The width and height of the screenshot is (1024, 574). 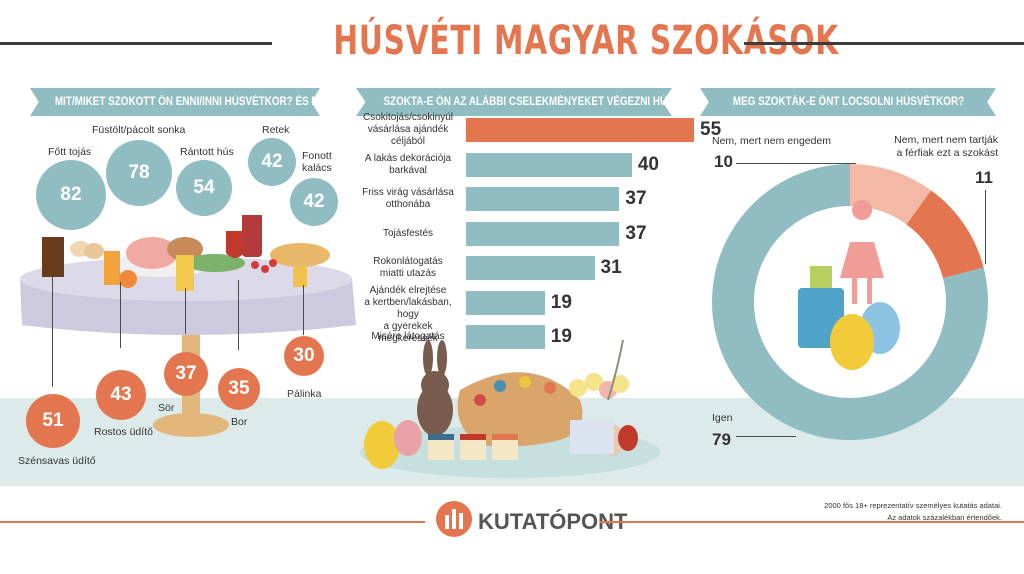 I want to click on bar-value-label: 31, so click(x=611, y=267).